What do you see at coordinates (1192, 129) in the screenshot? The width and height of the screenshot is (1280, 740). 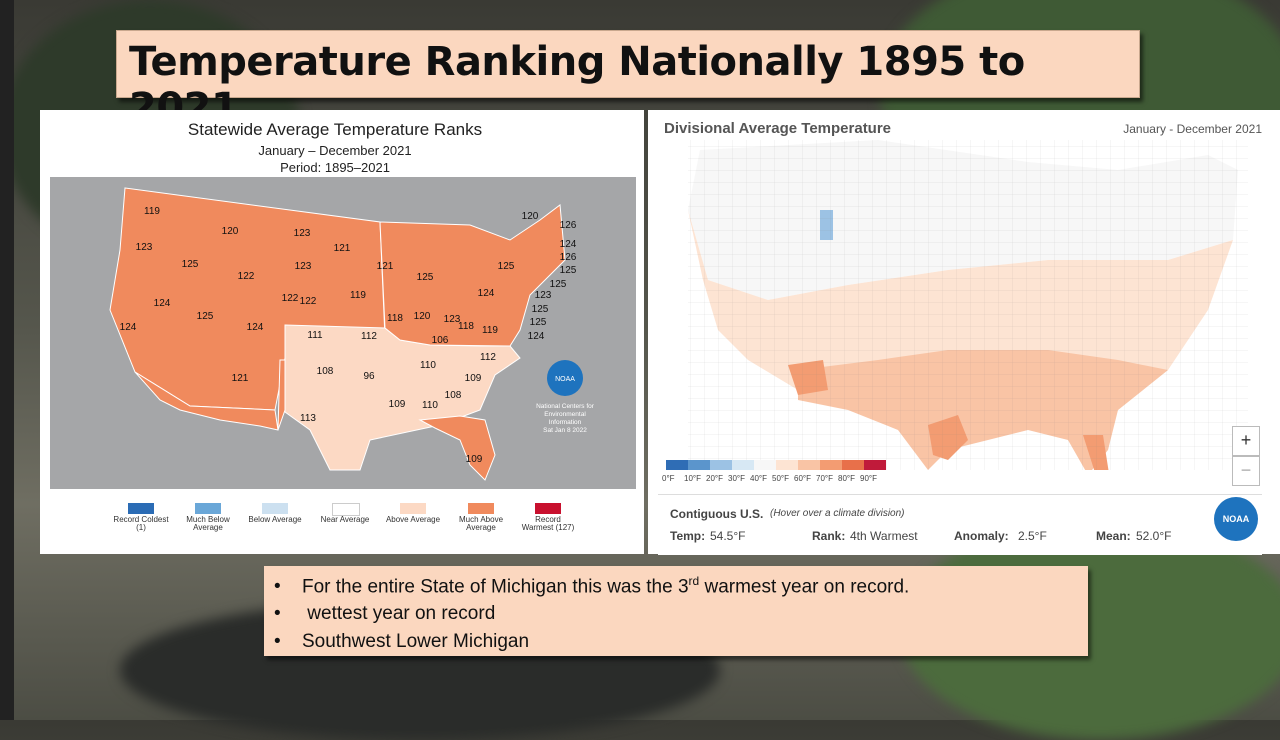 I see `divisional-map-period: January - December 2021` at bounding box center [1192, 129].